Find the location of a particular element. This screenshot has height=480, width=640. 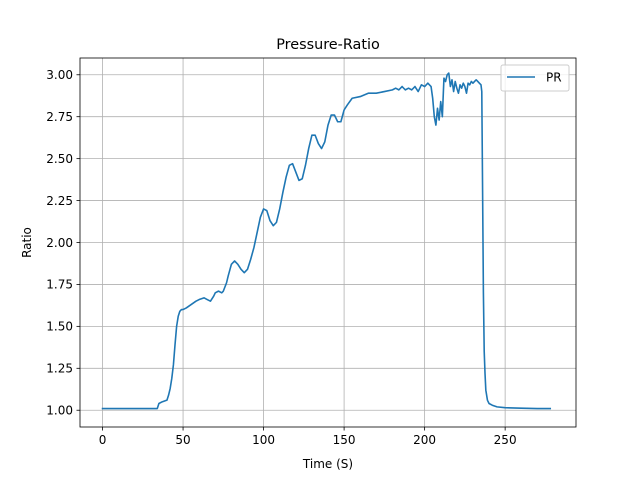

x-tick-label: 0 is located at coordinates (103, 440).